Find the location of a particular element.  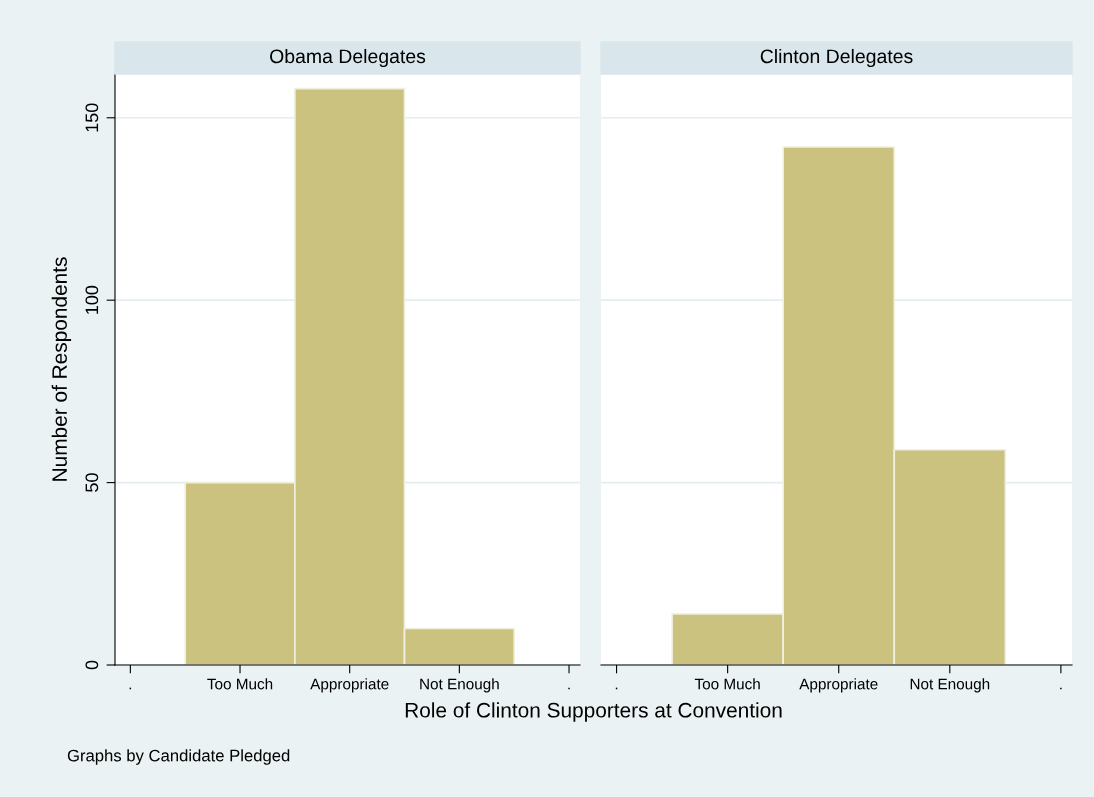

y-tick-label: 50 is located at coordinates (92, 482).